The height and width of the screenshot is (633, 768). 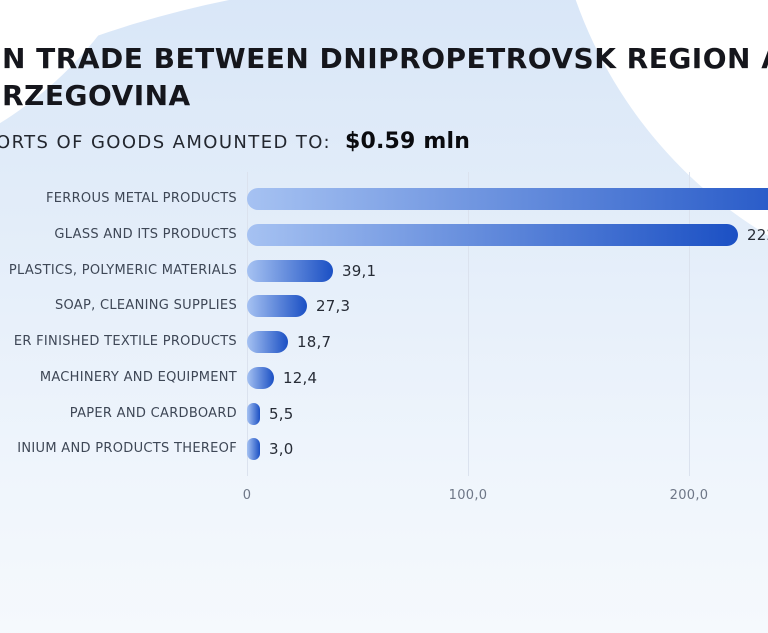 What do you see at coordinates (127, 449) in the screenshot?
I see `category-label: INIUM AND PRODUCTS THEREOF` at bounding box center [127, 449].